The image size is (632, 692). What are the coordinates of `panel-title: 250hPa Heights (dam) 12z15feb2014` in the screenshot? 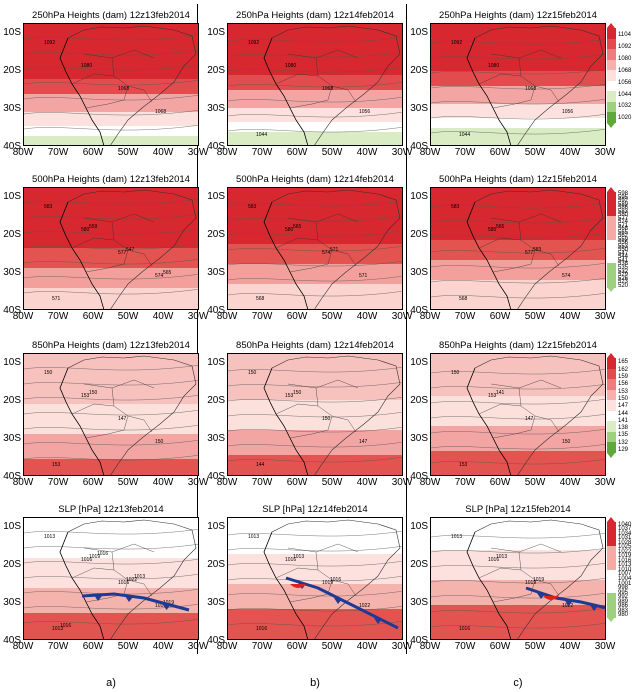 It's located at (518, 15).